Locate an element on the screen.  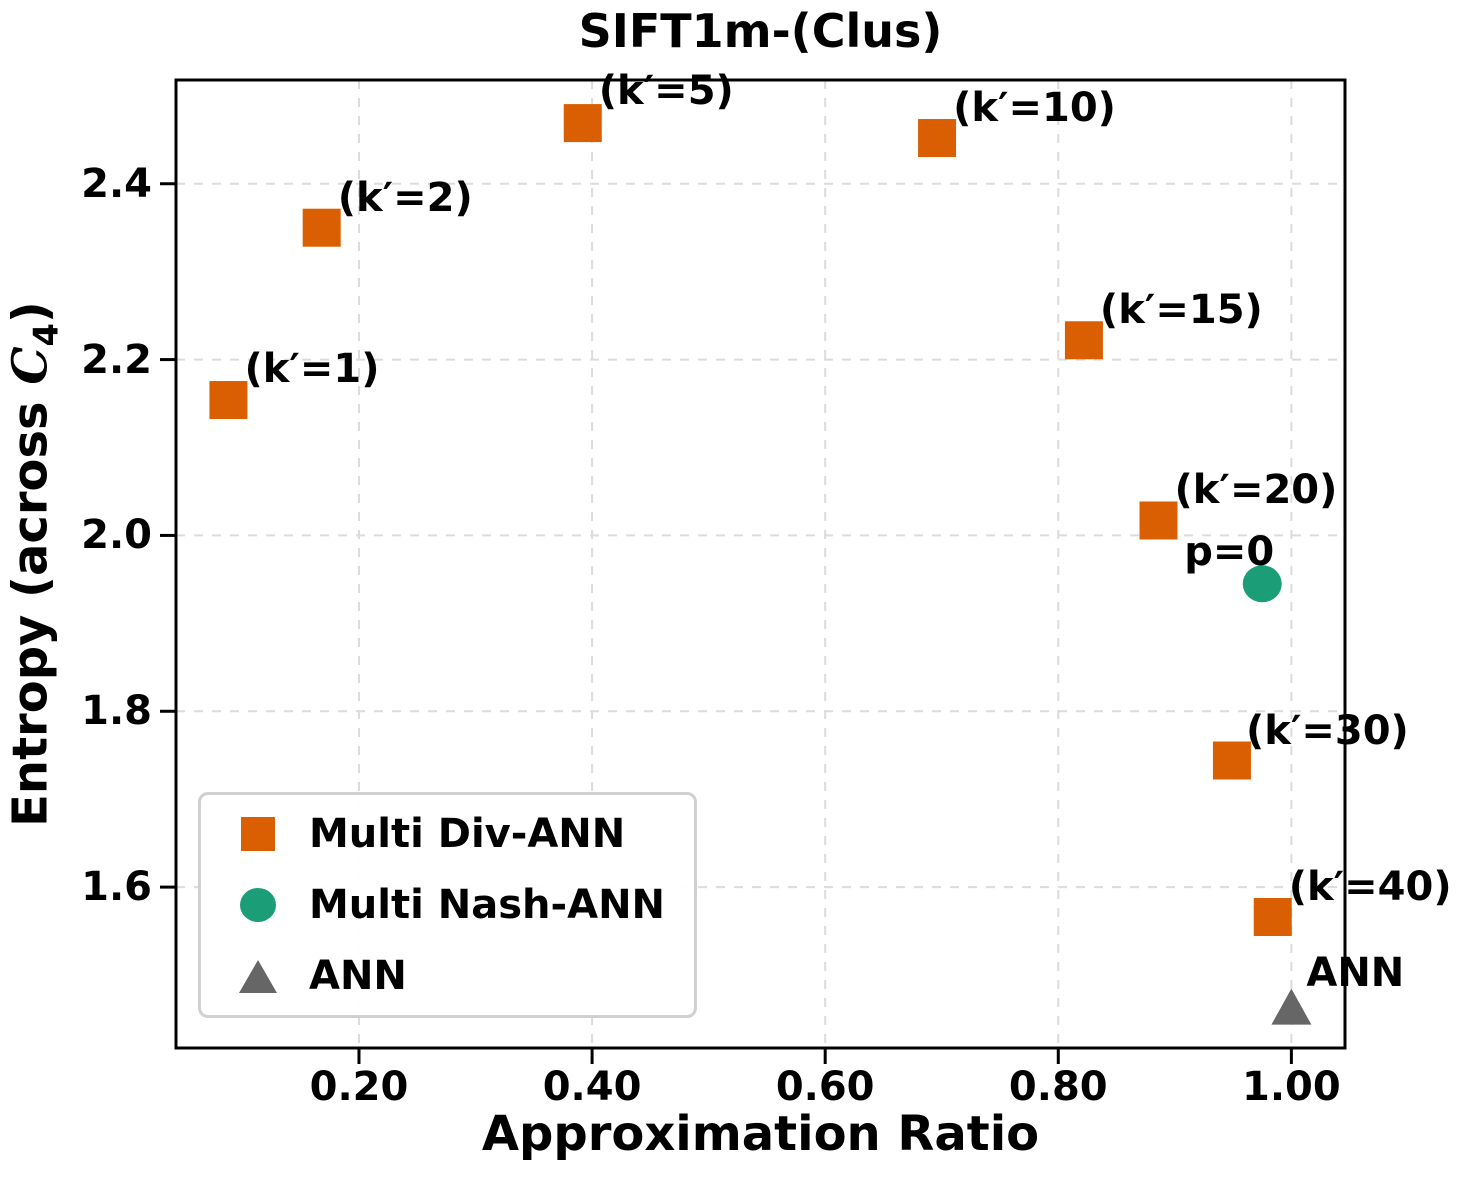
x-tick-label: 0.80 is located at coordinates (1058, 1087).